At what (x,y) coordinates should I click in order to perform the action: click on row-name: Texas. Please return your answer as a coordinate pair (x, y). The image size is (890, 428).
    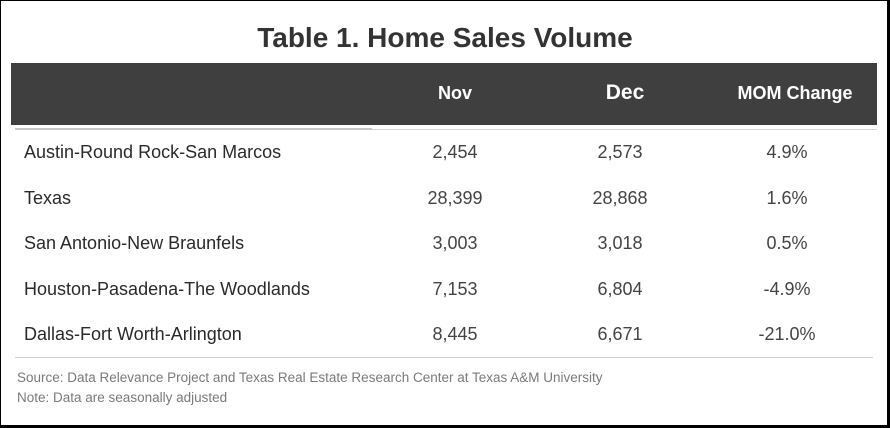
    Looking at the image, I should click on (48, 197).